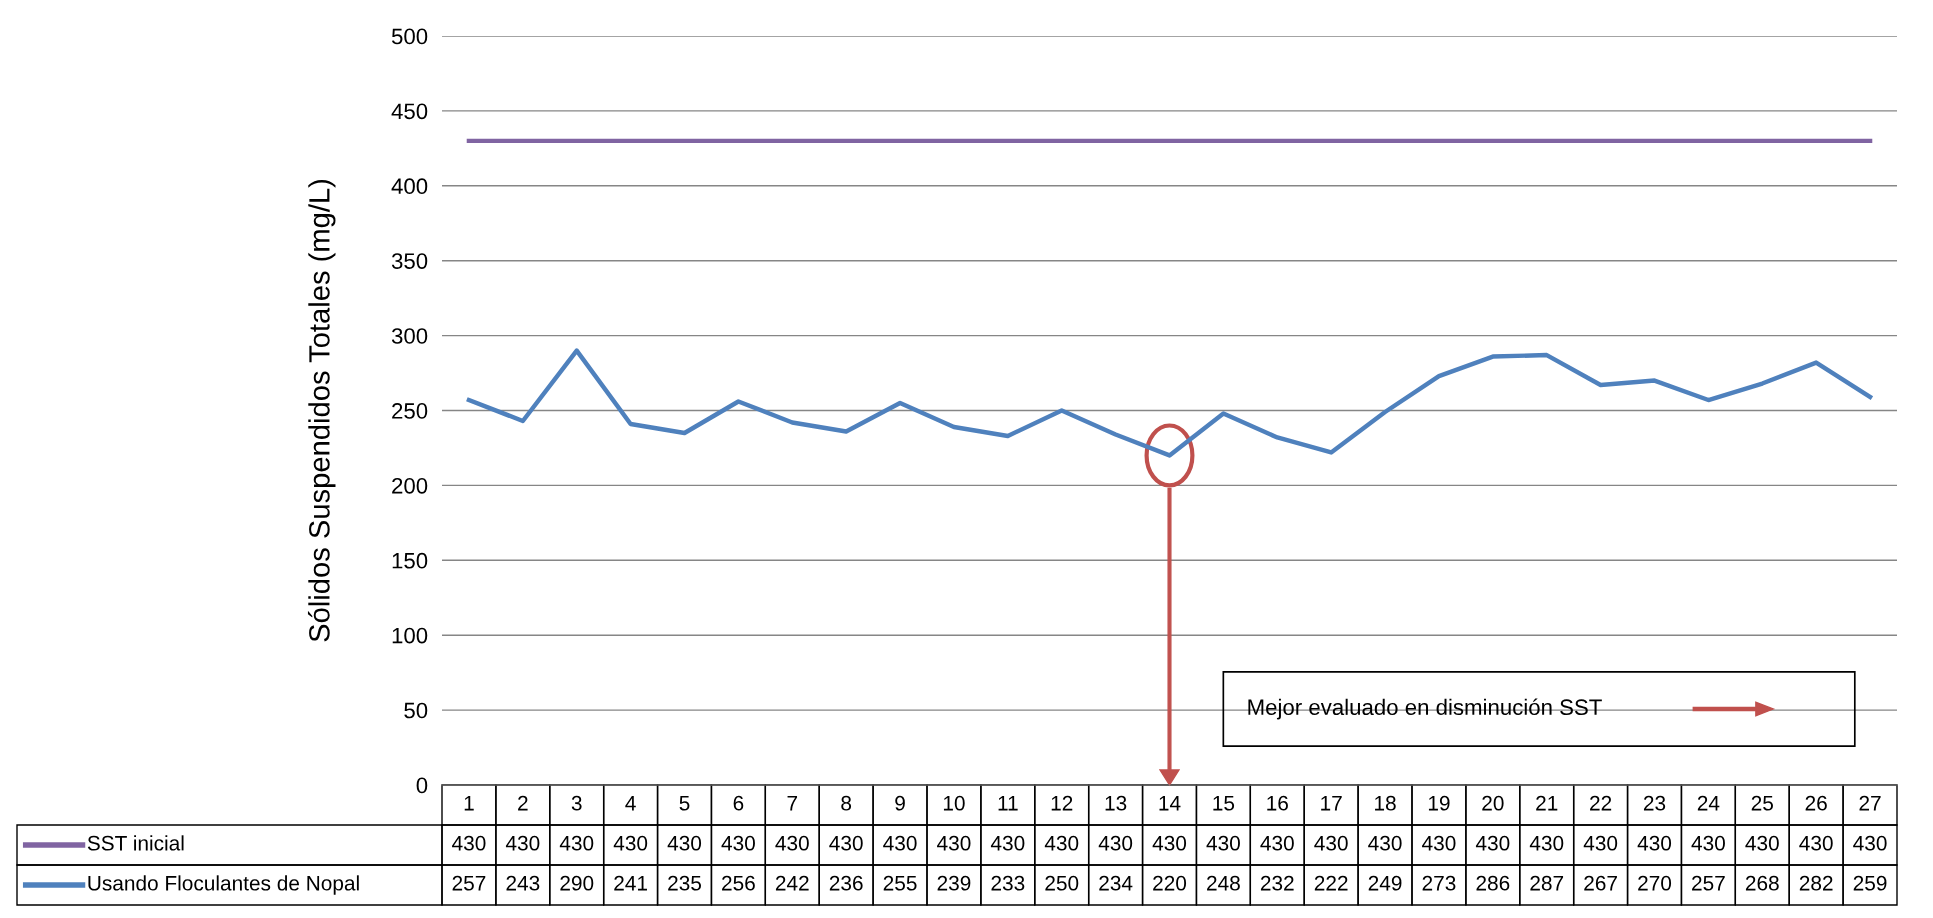 The width and height of the screenshot is (1933, 918). Describe the element at coordinates (410, 485) in the screenshot. I see `y-tick-label: 200` at that location.